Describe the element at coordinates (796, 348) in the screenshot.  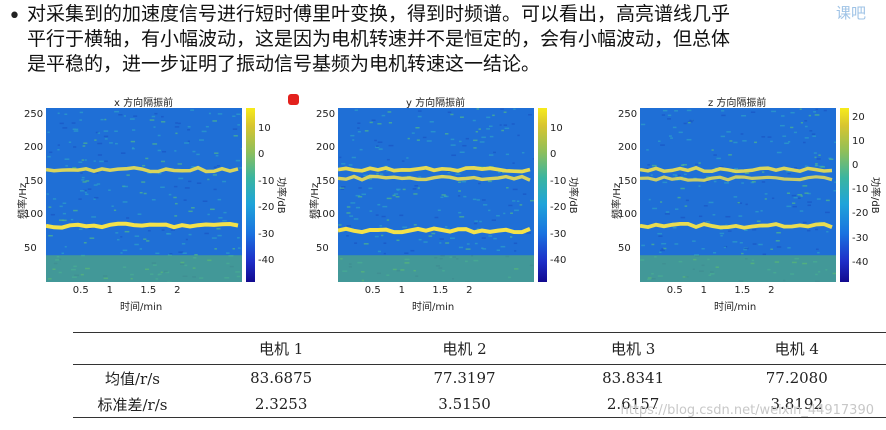
I see `table-header-cell: 电机 4` at that location.